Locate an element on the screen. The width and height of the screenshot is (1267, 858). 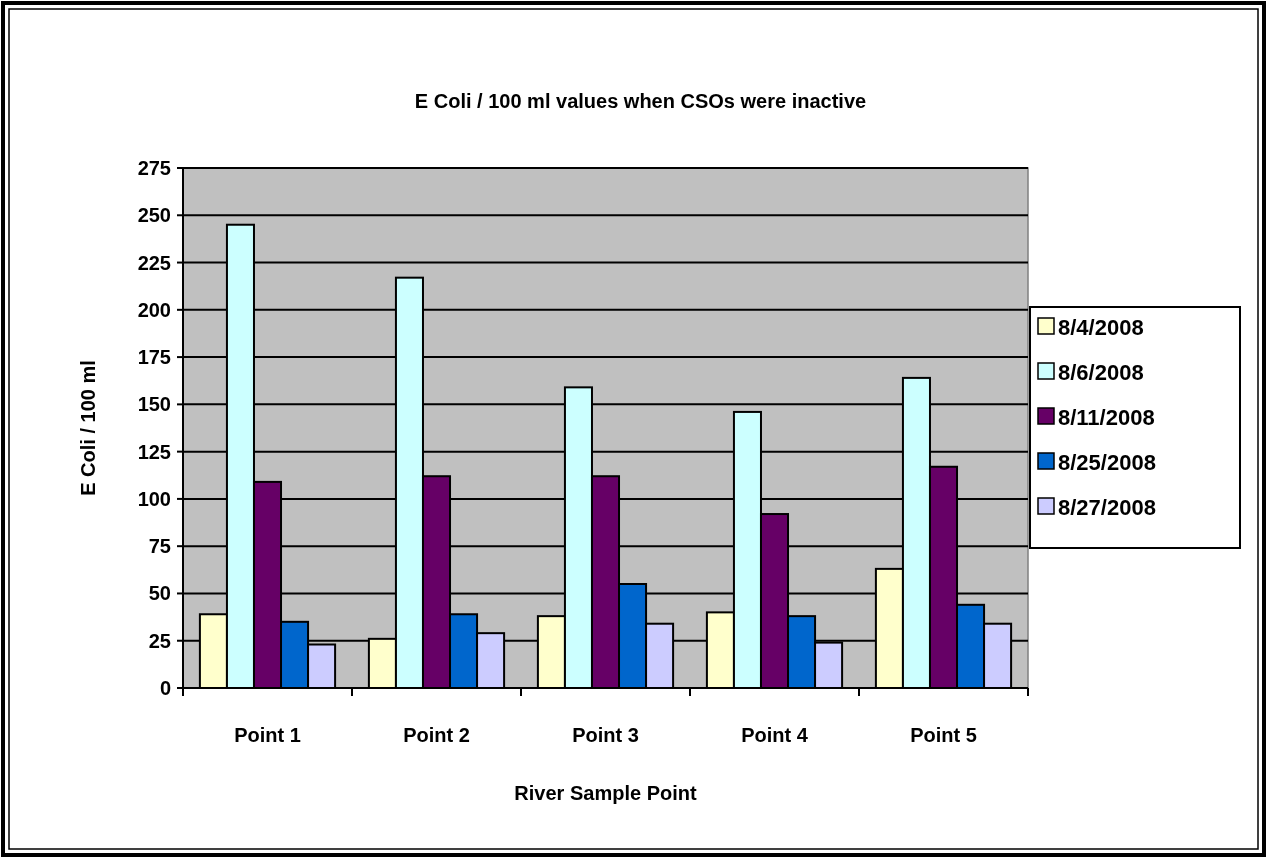
y-tick-label: 100 is located at coordinates (154, 498).